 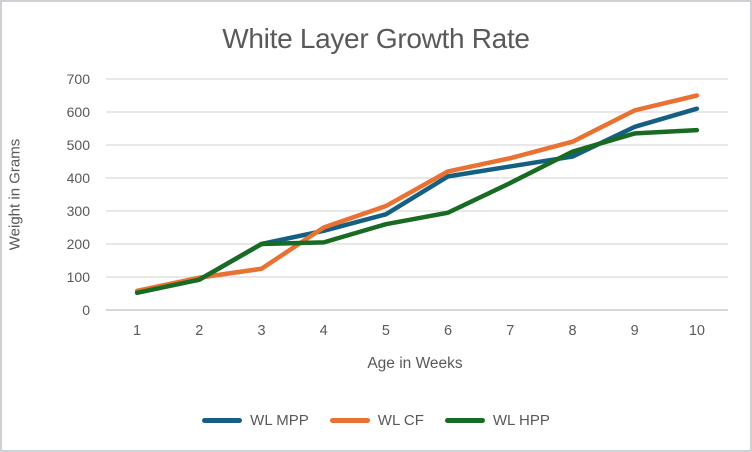 What do you see at coordinates (521, 420) in the screenshot?
I see `legend-label: WL HPP` at bounding box center [521, 420].